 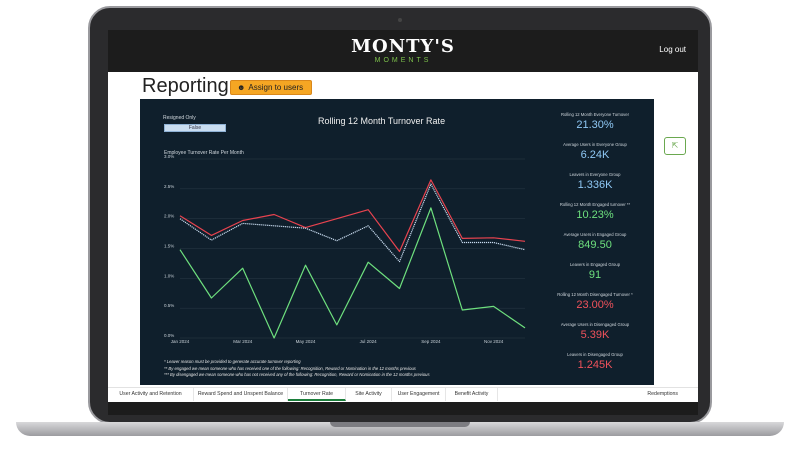 I want to click on y-tick-label: 1.5%, so click(x=169, y=246).